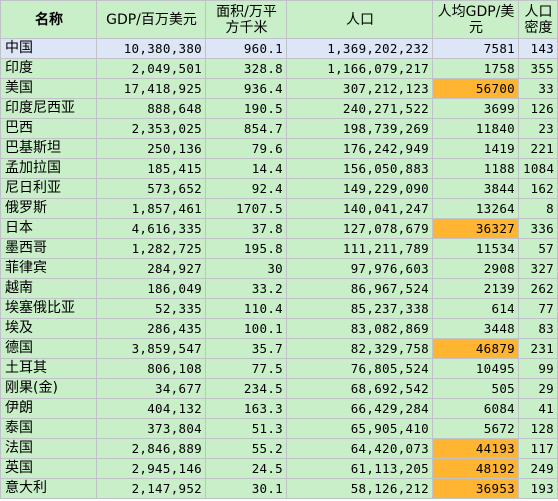  Describe the element at coordinates (359, 468) in the screenshot. I see `cell-population: 61,113,205` at that location.